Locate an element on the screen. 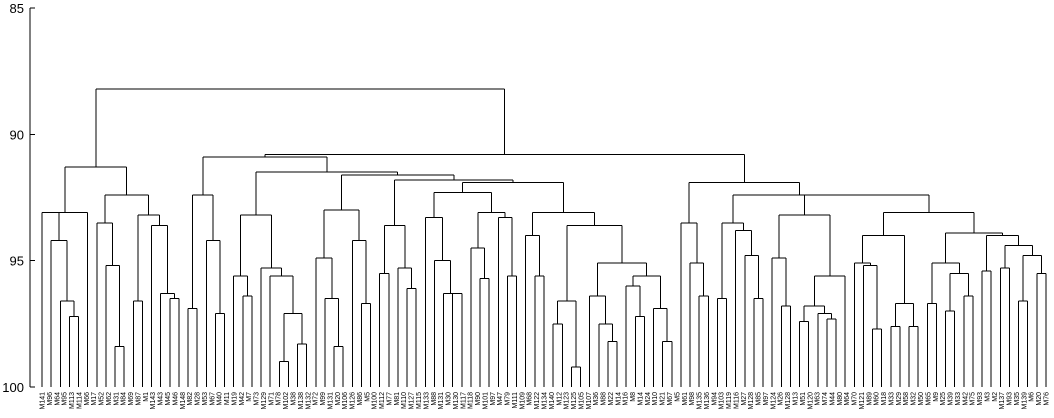 The height and width of the screenshot is (418, 1054). leaf-label: M126 is located at coordinates (353, 401).